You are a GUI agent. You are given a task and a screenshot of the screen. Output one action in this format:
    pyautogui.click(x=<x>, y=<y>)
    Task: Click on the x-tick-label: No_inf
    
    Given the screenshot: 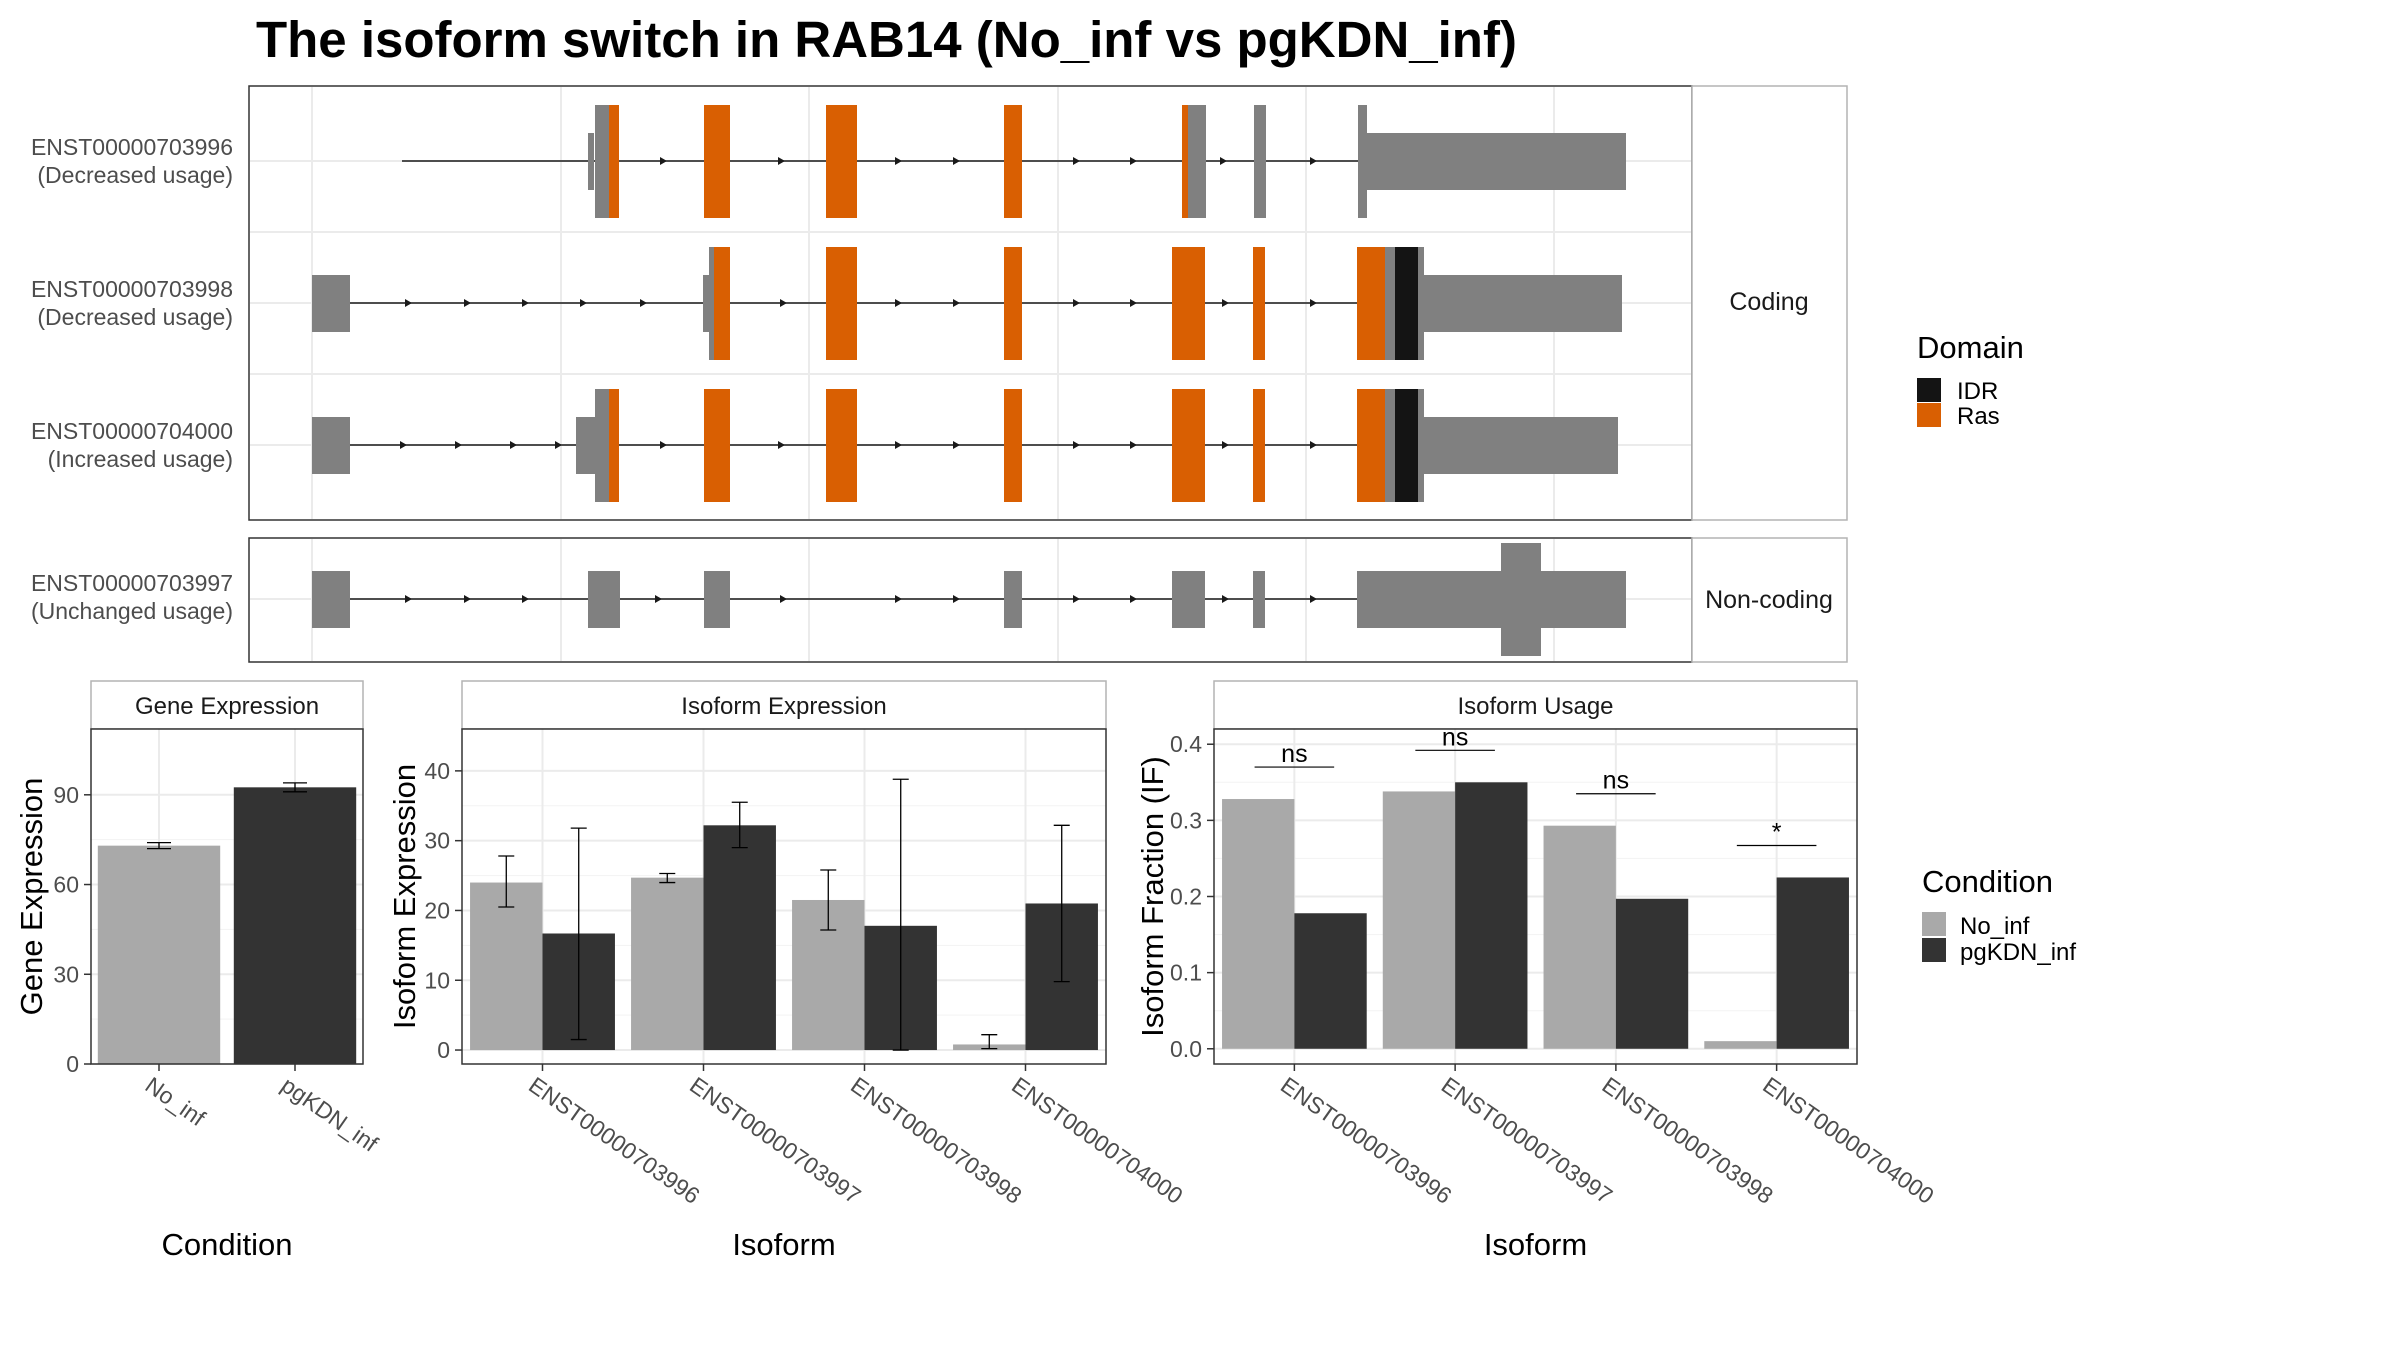 What is the action you would take?
    pyautogui.click(x=176, y=1102)
    